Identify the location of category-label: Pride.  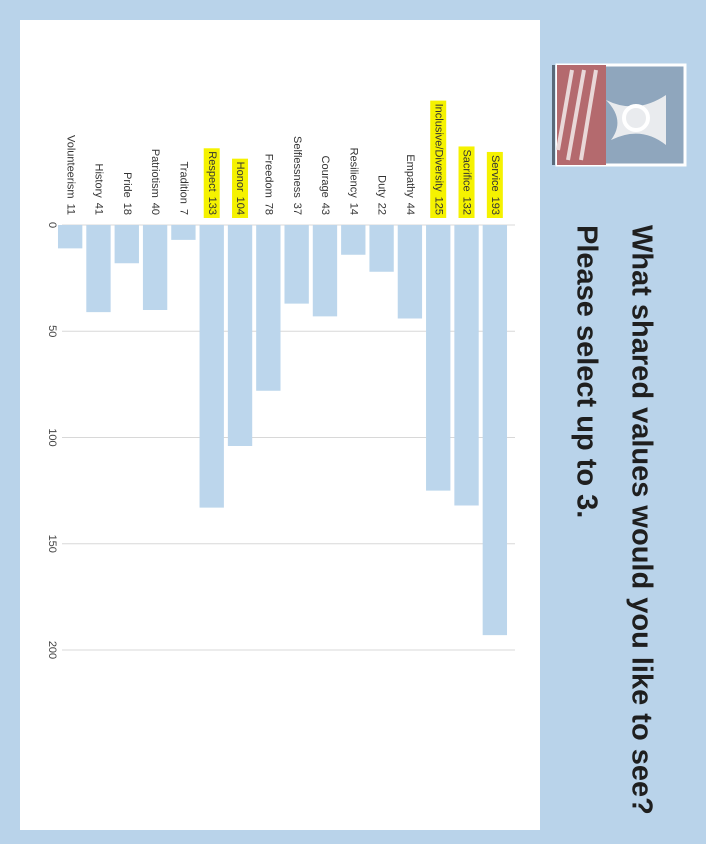
(127, 185).